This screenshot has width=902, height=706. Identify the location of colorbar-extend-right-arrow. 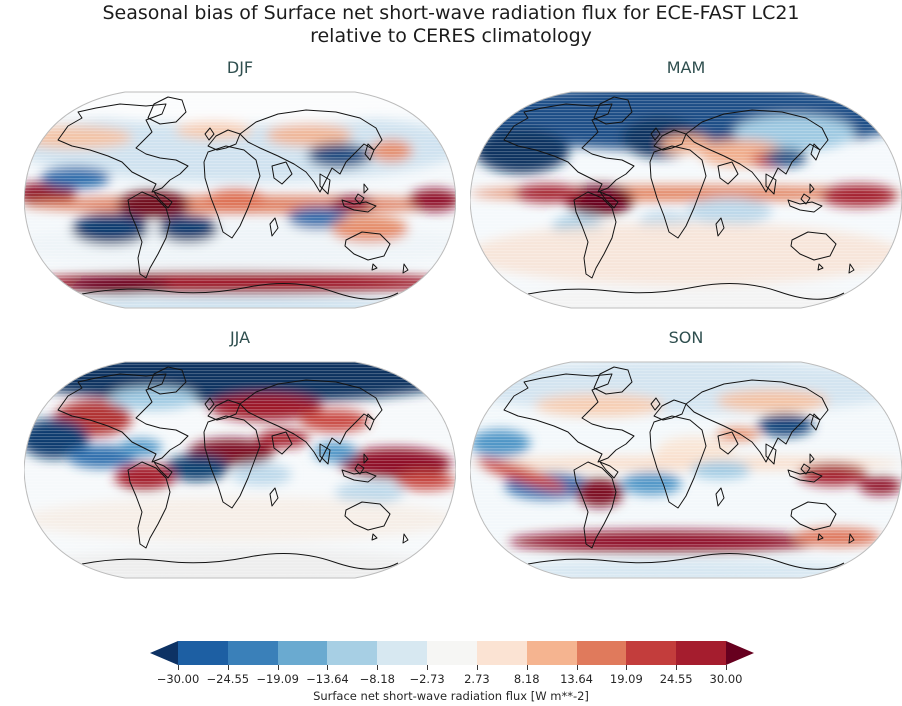
(740, 653).